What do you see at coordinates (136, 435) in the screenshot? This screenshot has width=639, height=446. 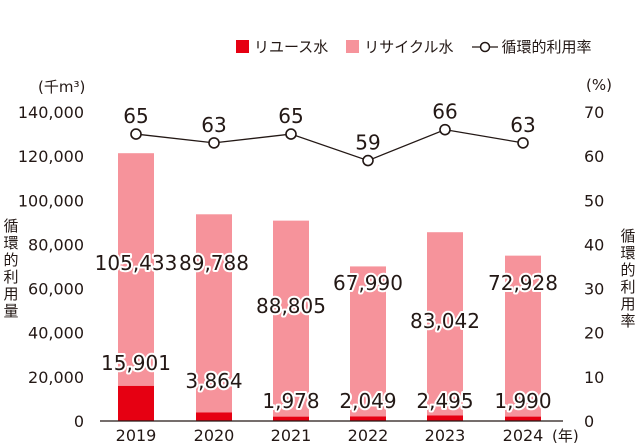 I see `x-axis-tick-label: 2019` at bounding box center [136, 435].